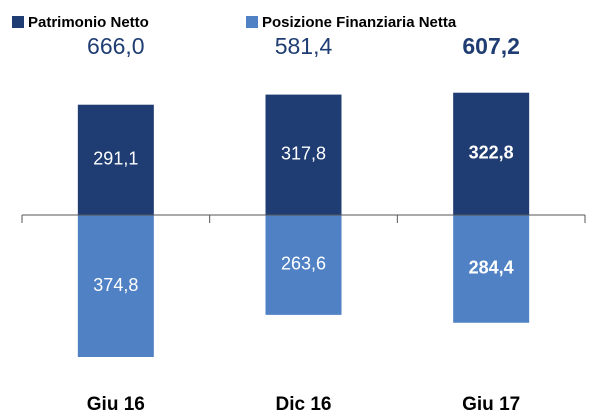 The height and width of the screenshot is (416, 589). What do you see at coordinates (491, 46) in the screenshot?
I see `total-label: 607,2` at bounding box center [491, 46].